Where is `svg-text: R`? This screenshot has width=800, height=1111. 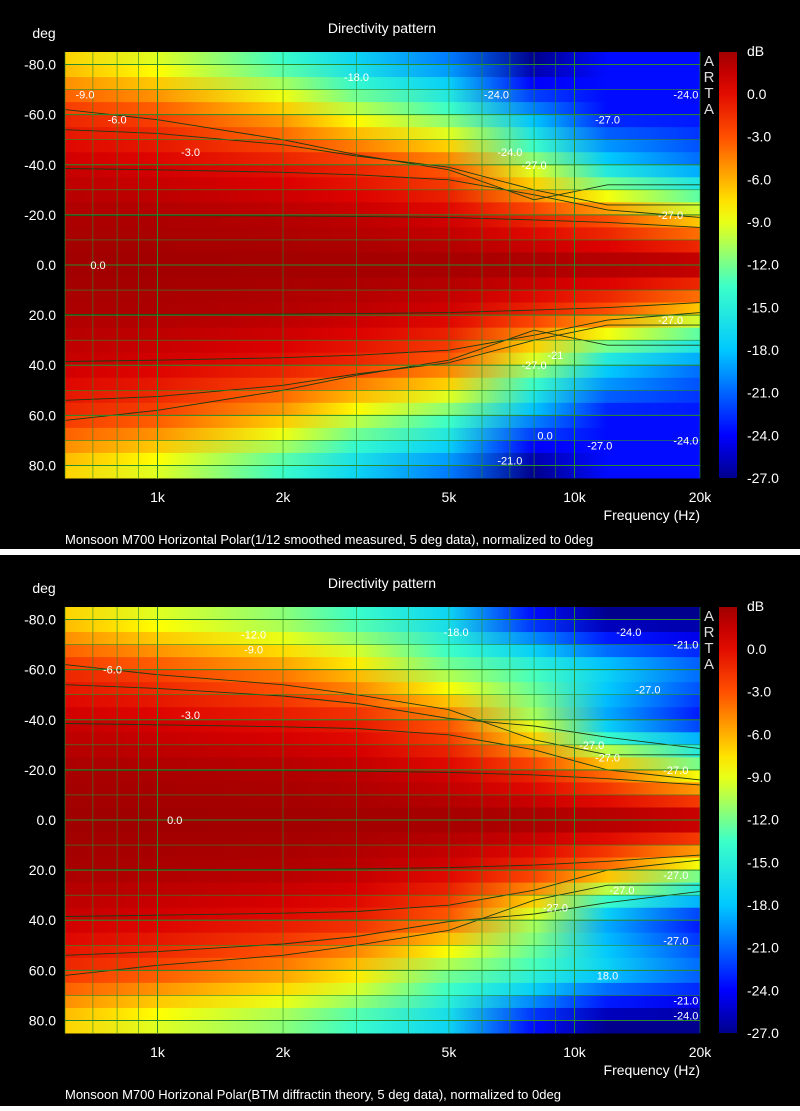
svg-text: R is located at coordinates (709, 77).